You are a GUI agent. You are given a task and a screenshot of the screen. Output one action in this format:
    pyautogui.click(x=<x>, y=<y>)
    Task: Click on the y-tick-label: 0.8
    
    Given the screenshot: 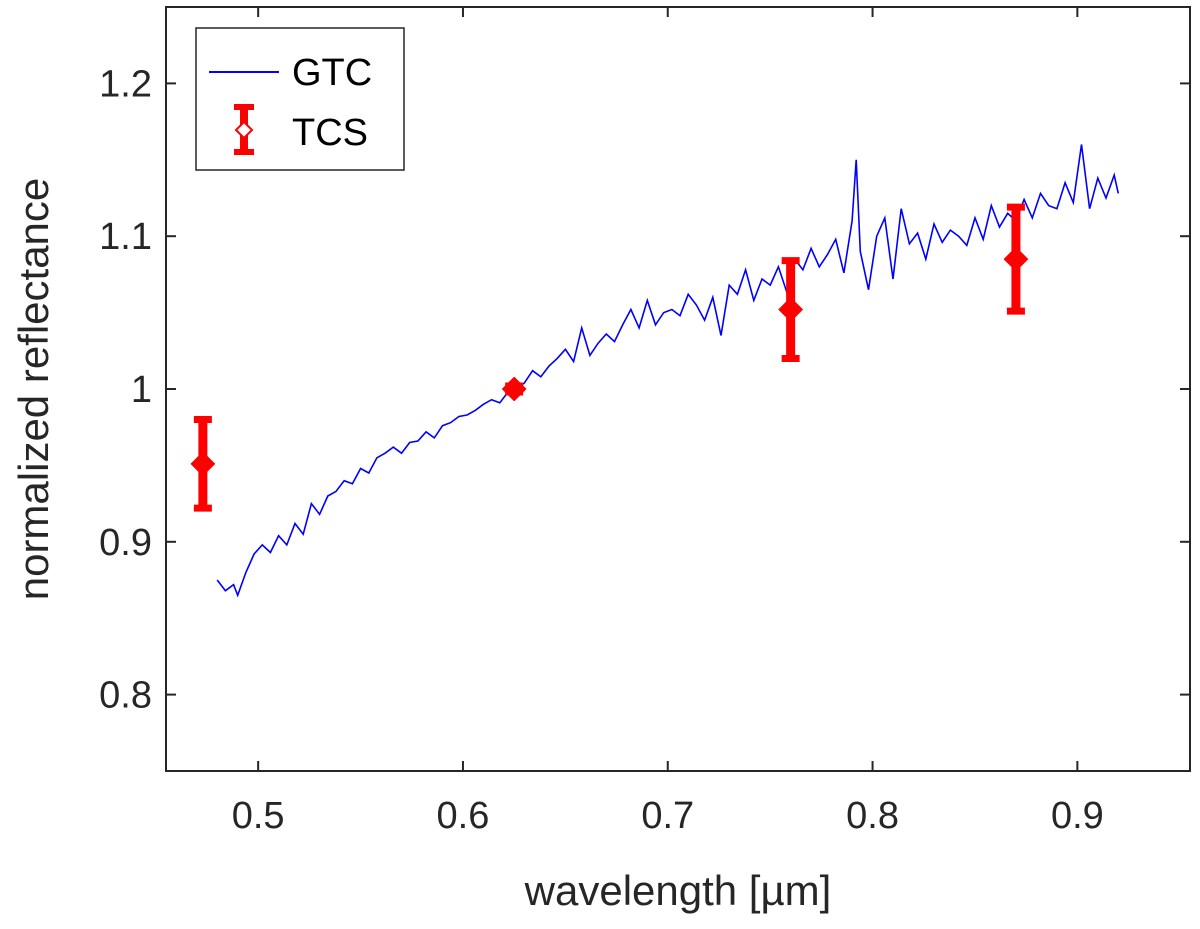 What is the action you would take?
    pyautogui.click(x=125, y=696)
    